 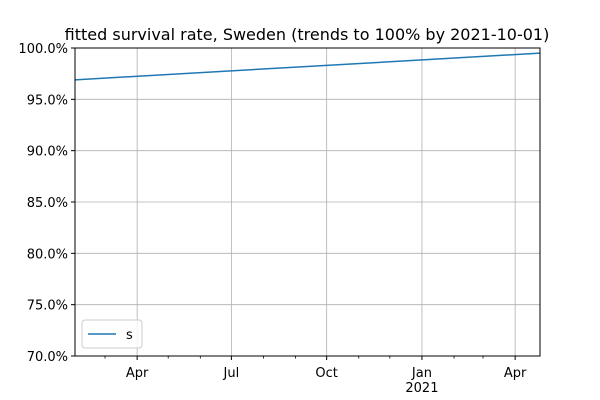 I want to click on x-tick-label: Jul, so click(x=231, y=373).